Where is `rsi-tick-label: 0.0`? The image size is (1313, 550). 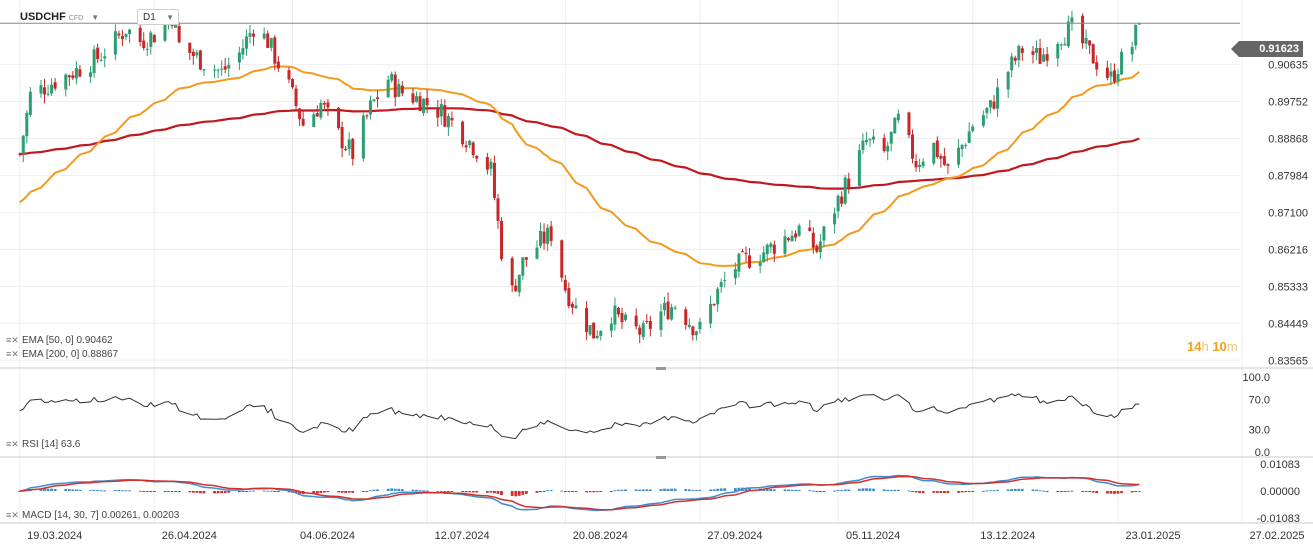 rsi-tick-label: 0.0 is located at coordinates (1262, 453).